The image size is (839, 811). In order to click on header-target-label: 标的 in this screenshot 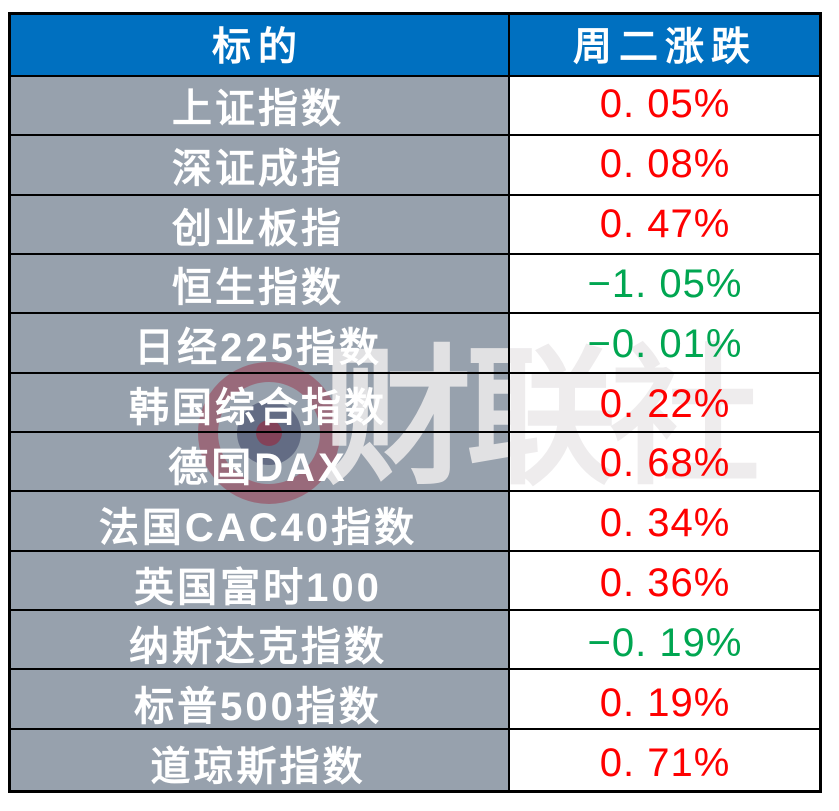, I will do `click(257, 47)`.